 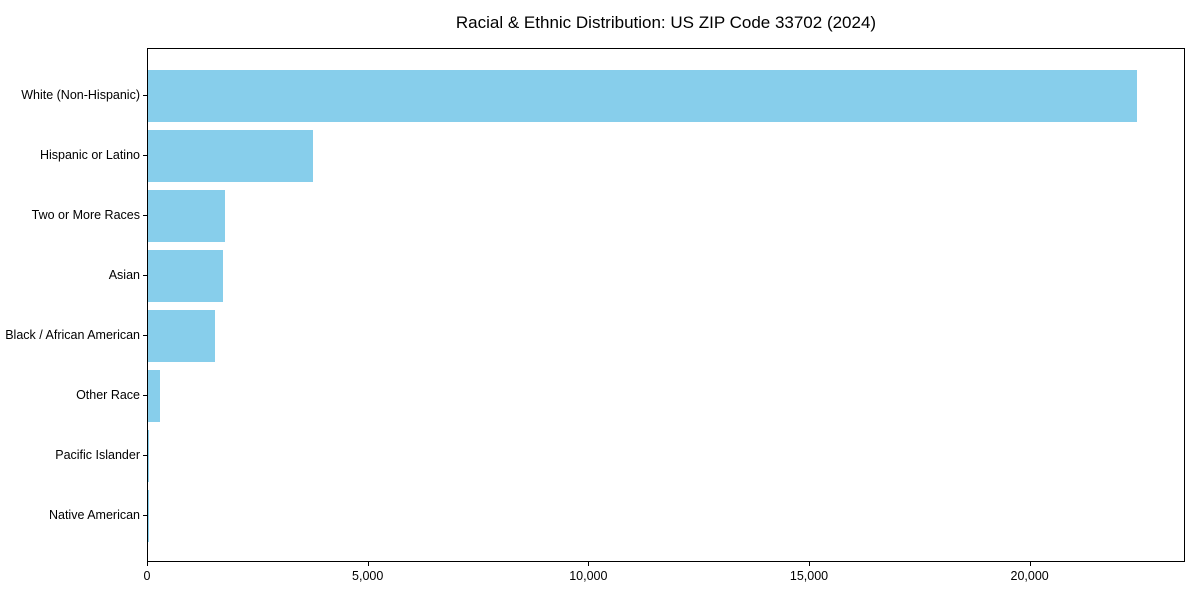 I want to click on y-axis-label: Hispanic or Latino, so click(x=89, y=155).